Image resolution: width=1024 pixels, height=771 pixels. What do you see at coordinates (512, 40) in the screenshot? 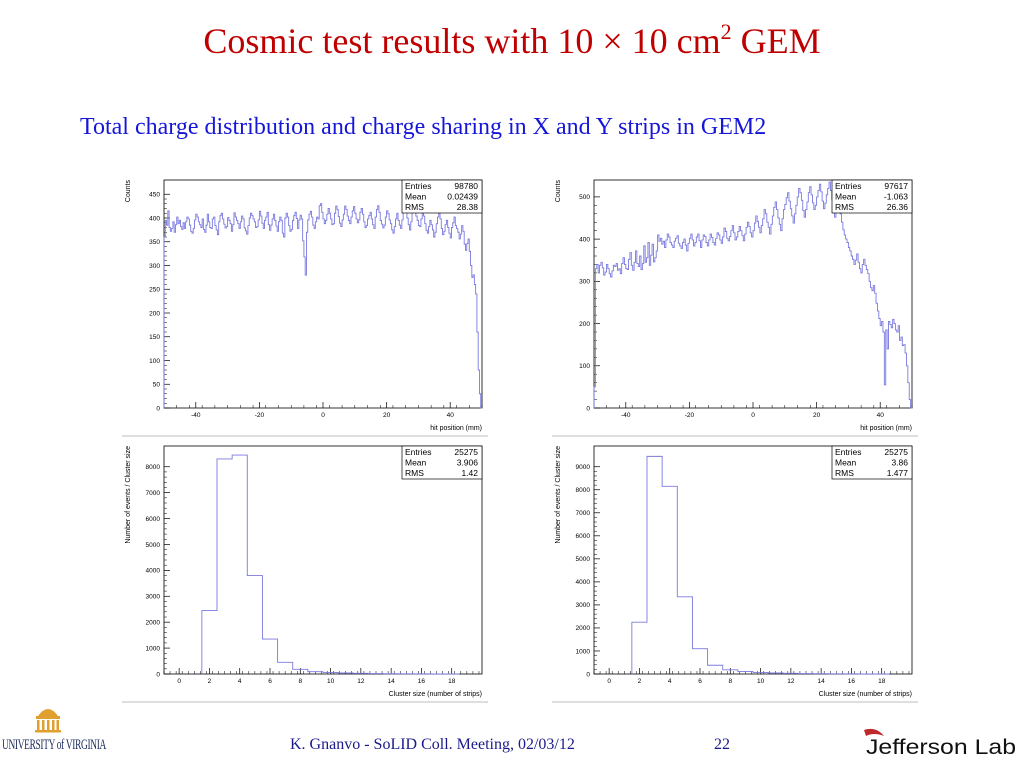
I see `slide-title: Cosmic test results with 10 × 10 cm2 GEM` at bounding box center [512, 40].